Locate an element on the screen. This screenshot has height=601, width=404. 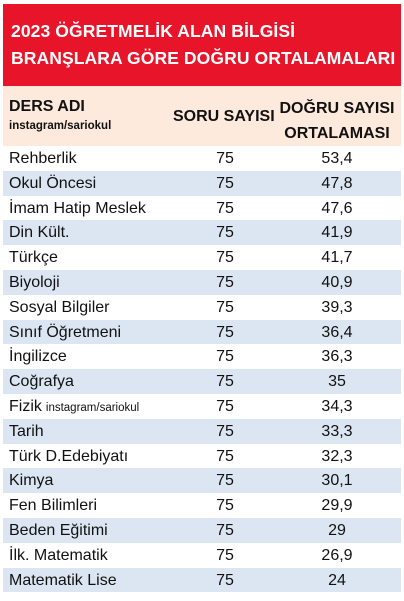
table-row: Coğrafya 75 35 is located at coordinates (202, 381).